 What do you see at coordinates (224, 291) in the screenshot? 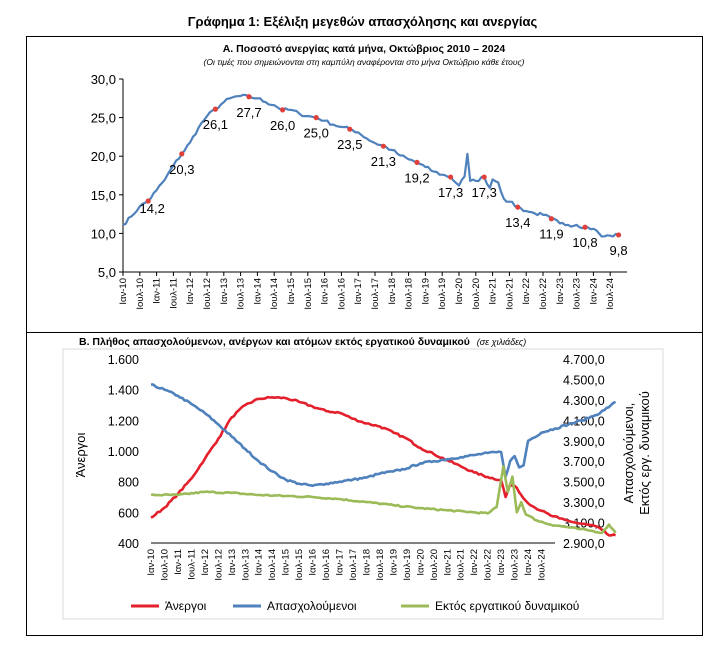
I see `chart-a-x-tick-label: Ιαν-13` at bounding box center [224, 291].